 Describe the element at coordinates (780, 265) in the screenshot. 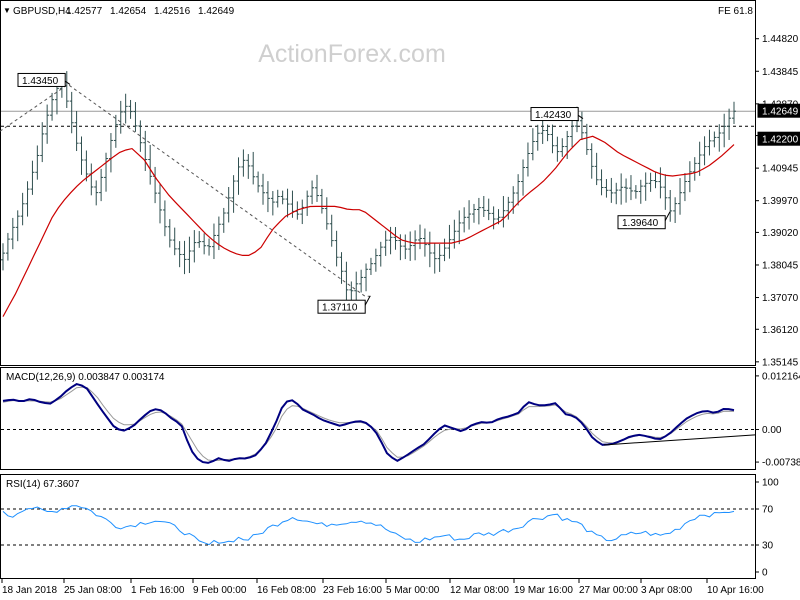

I see `price-axis-label: 1.38045` at that location.